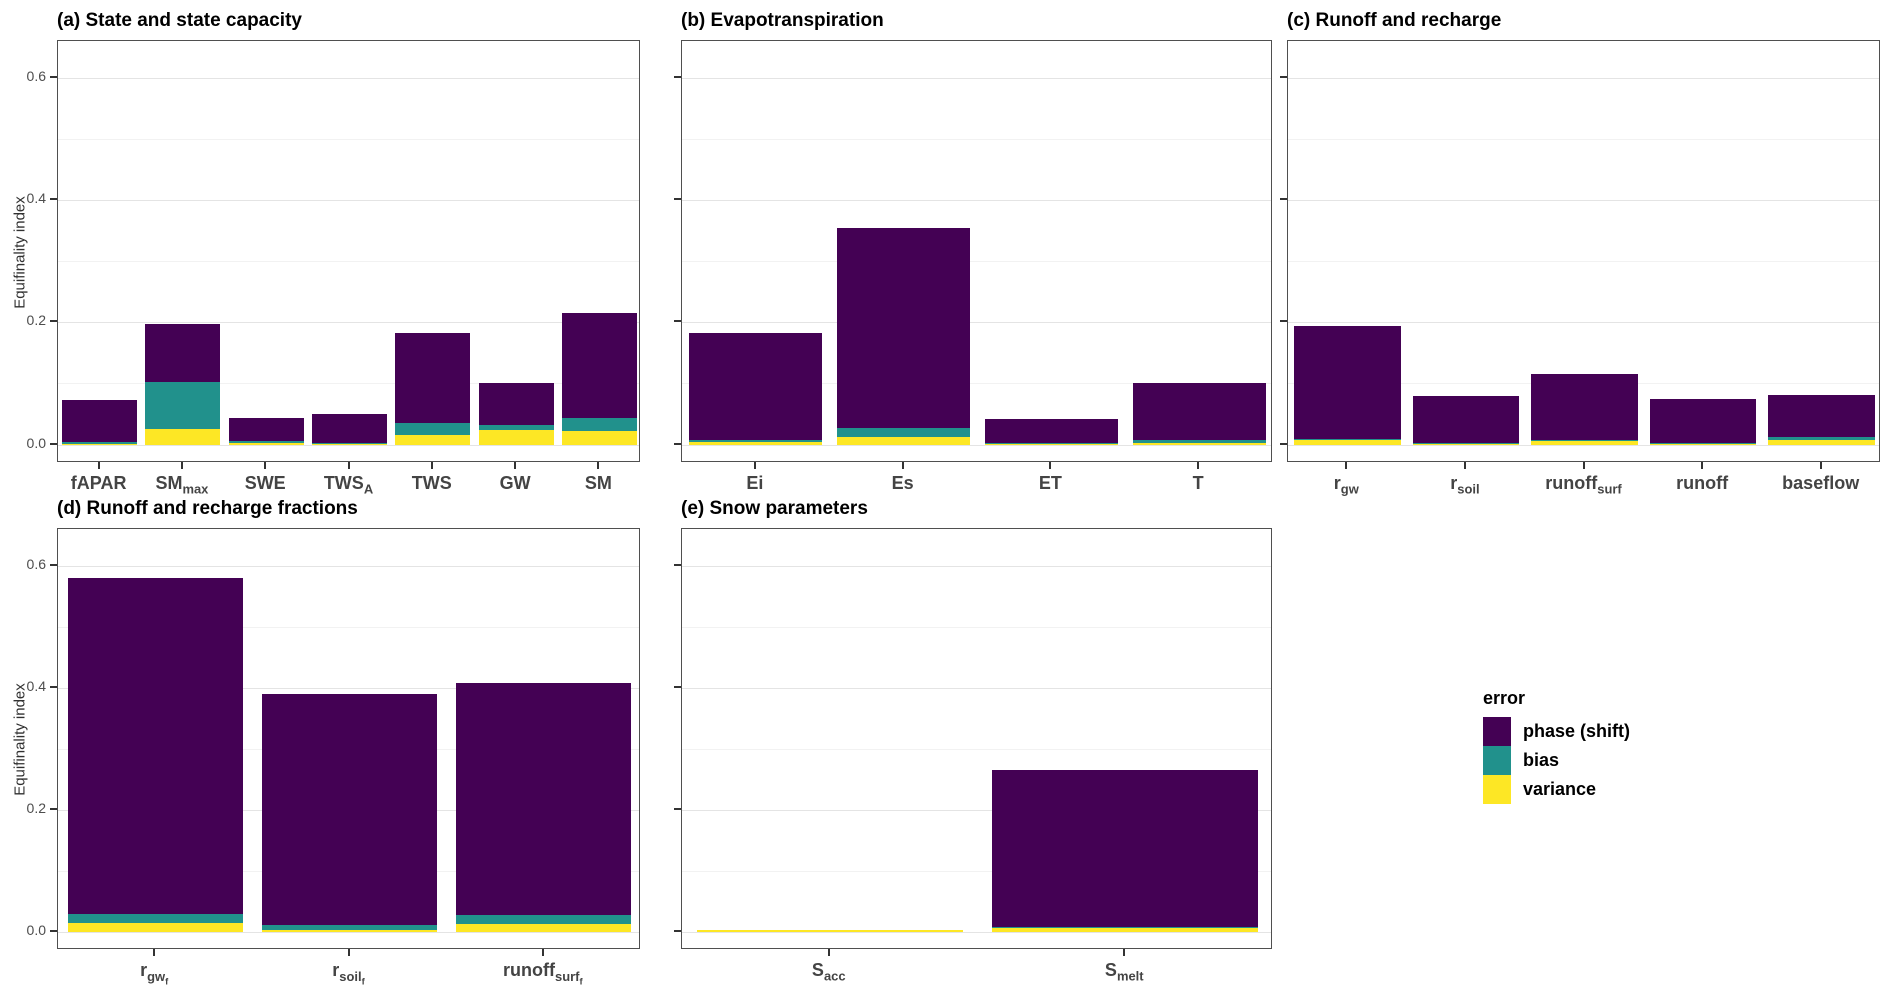  Describe the element at coordinates (36, 929) in the screenshot. I see `y-tick-label: 0.0` at that location.